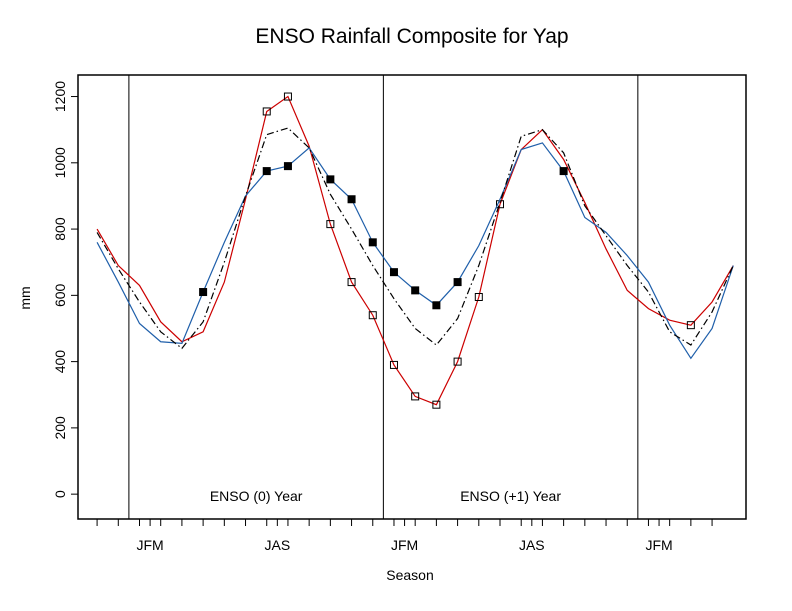  Describe the element at coordinates (256, 496) in the screenshot. I see `year-annotation: ENSO (0) Year` at that location.